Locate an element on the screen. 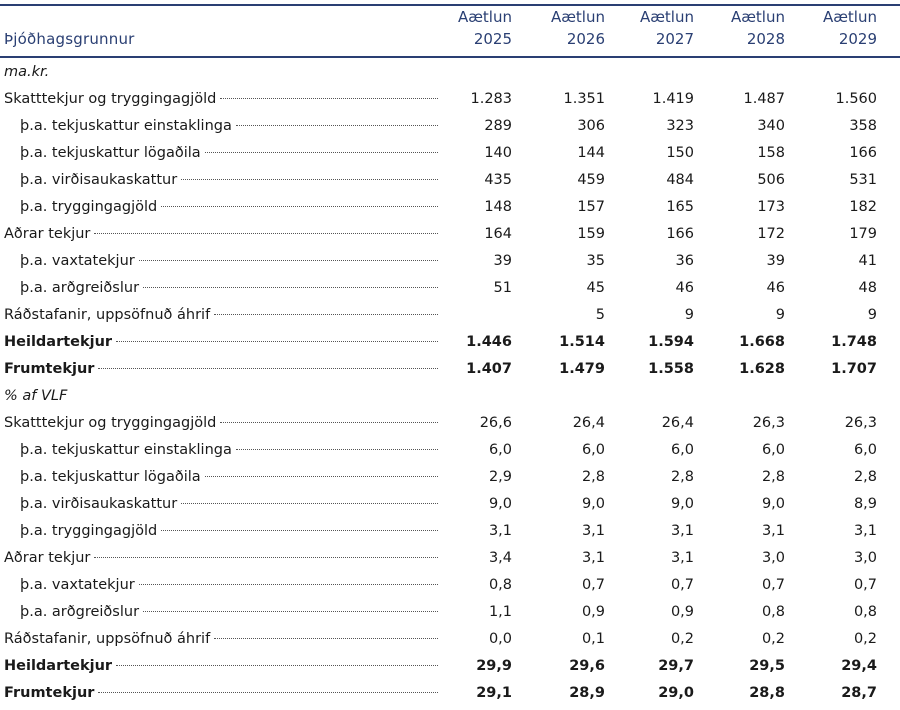  row-label: Aðrar tekjur is located at coordinates (47, 234).